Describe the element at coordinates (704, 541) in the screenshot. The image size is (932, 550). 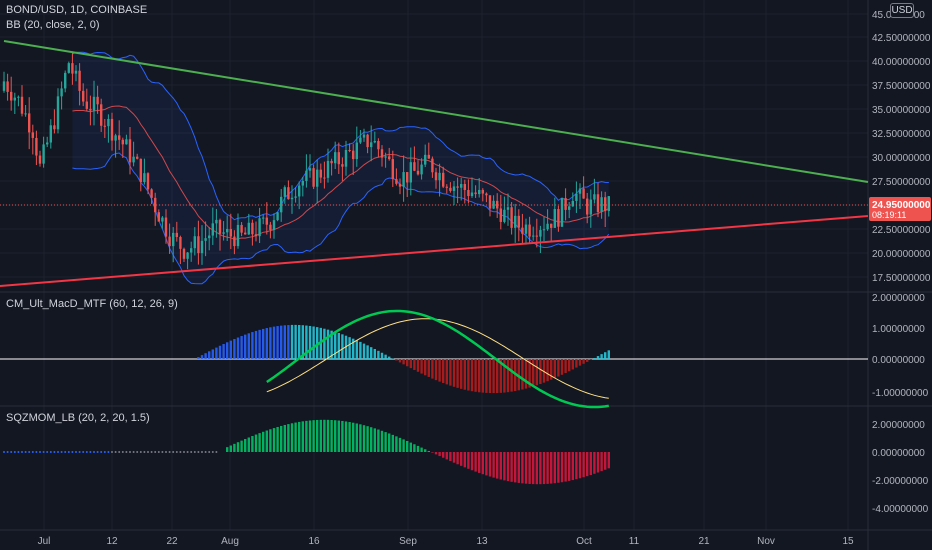
I see `time-tick-label: 21` at that location.